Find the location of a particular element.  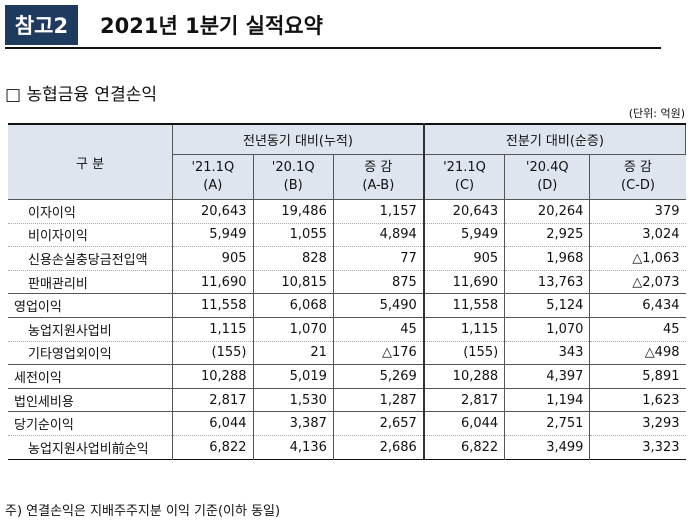

column-header-line: '21.1Q is located at coordinates (213, 167).